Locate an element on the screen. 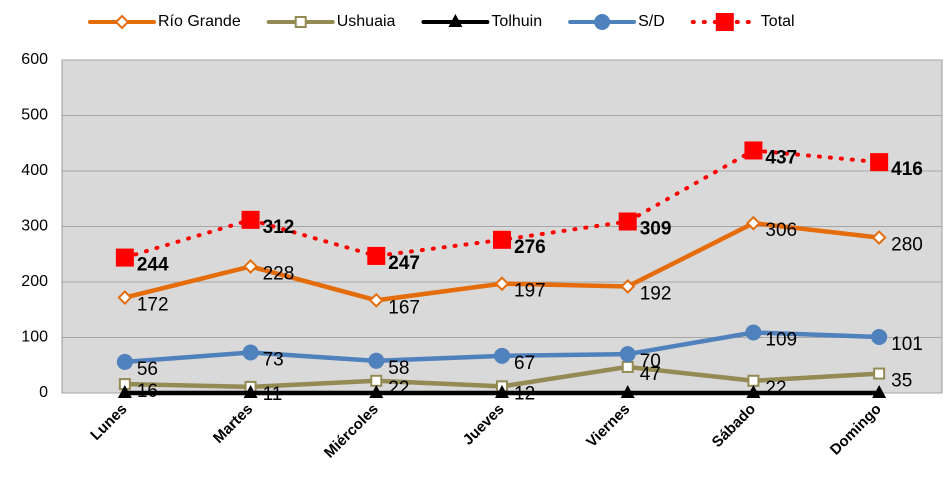  y-tick-label: 100 is located at coordinates (34, 337).